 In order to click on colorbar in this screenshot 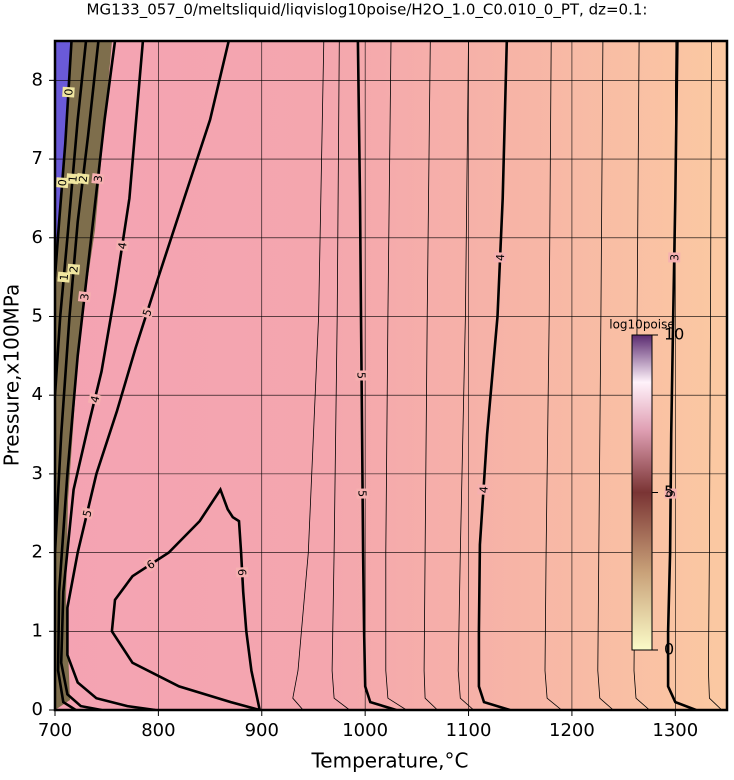, I will do `click(642, 492)`.